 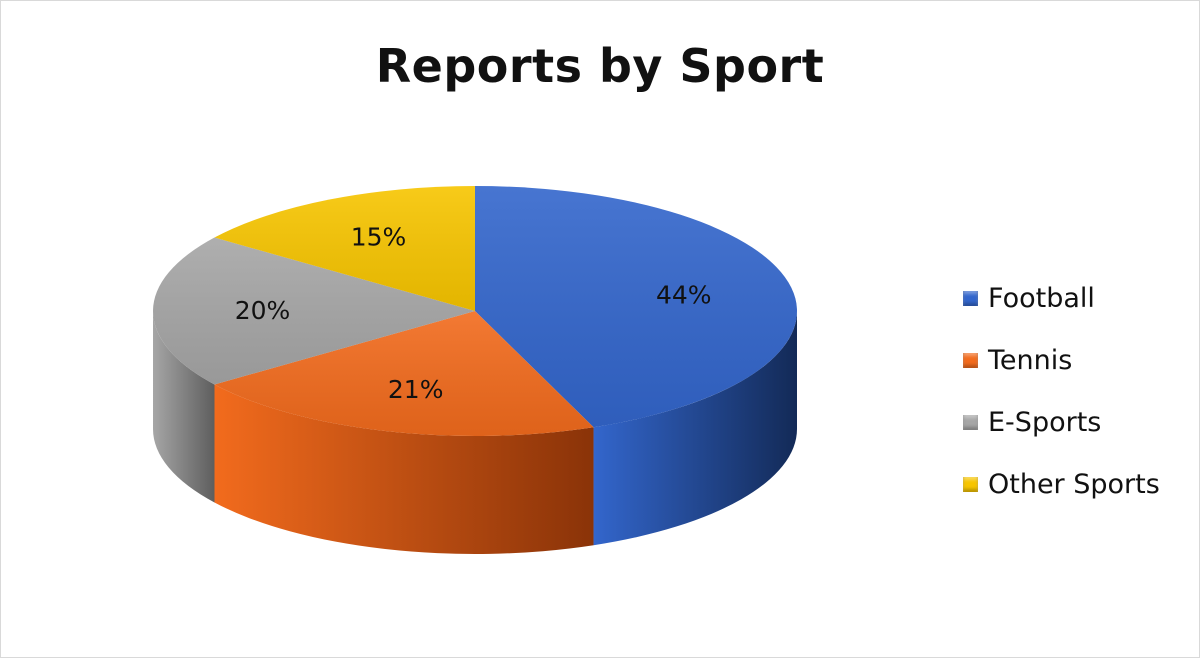 What do you see at coordinates (184, 407) in the screenshot?
I see `pie-slice-side-e-sports` at bounding box center [184, 407].